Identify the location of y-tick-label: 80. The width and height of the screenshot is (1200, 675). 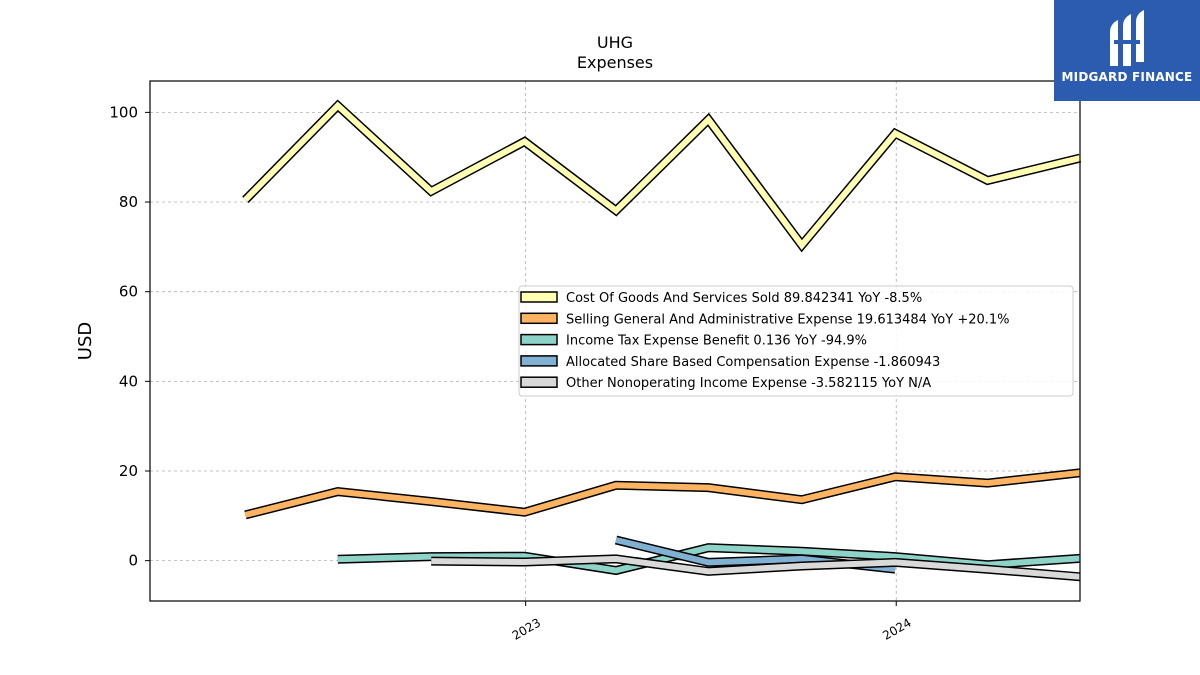
(128, 202).